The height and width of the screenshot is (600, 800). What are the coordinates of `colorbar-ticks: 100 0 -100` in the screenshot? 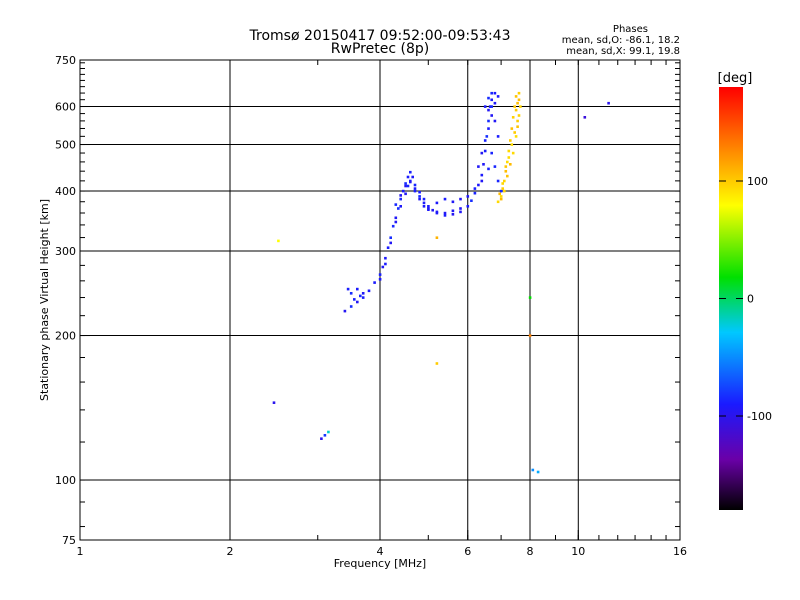 It's located at (745, 299).